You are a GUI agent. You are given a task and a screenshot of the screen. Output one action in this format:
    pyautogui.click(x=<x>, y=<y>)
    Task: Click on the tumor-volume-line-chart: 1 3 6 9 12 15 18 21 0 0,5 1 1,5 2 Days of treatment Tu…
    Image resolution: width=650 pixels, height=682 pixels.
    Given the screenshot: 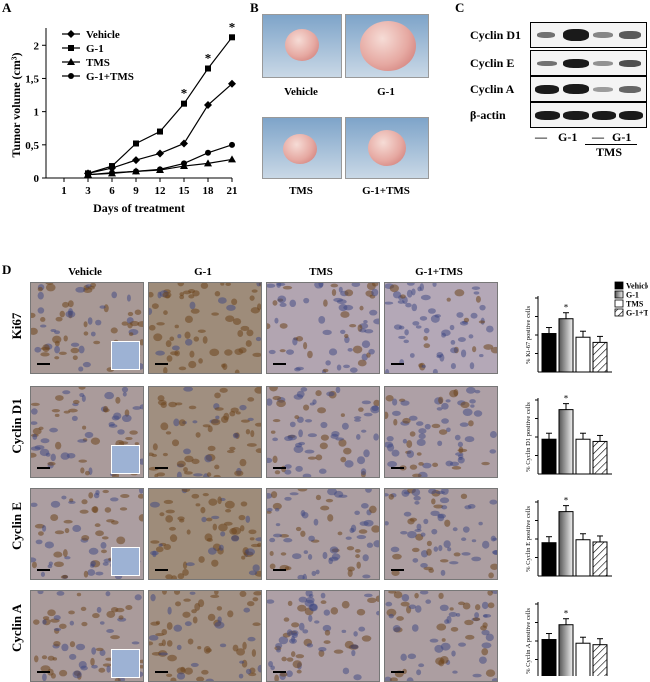 What is the action you would take?
    pyautogui.click(x=123, y=117)
    